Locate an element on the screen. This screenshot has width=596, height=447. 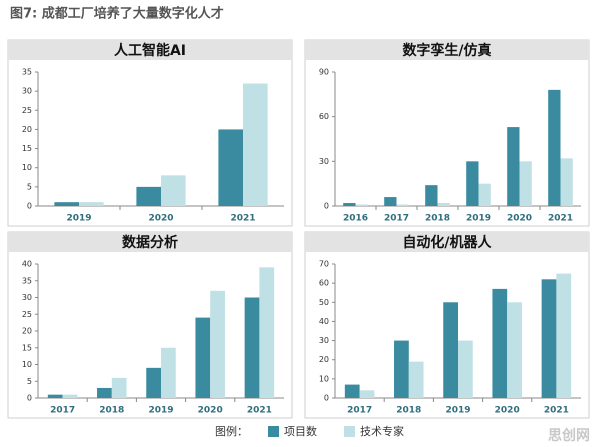
legend-label: 图例： is located at coordinates (231, 431).